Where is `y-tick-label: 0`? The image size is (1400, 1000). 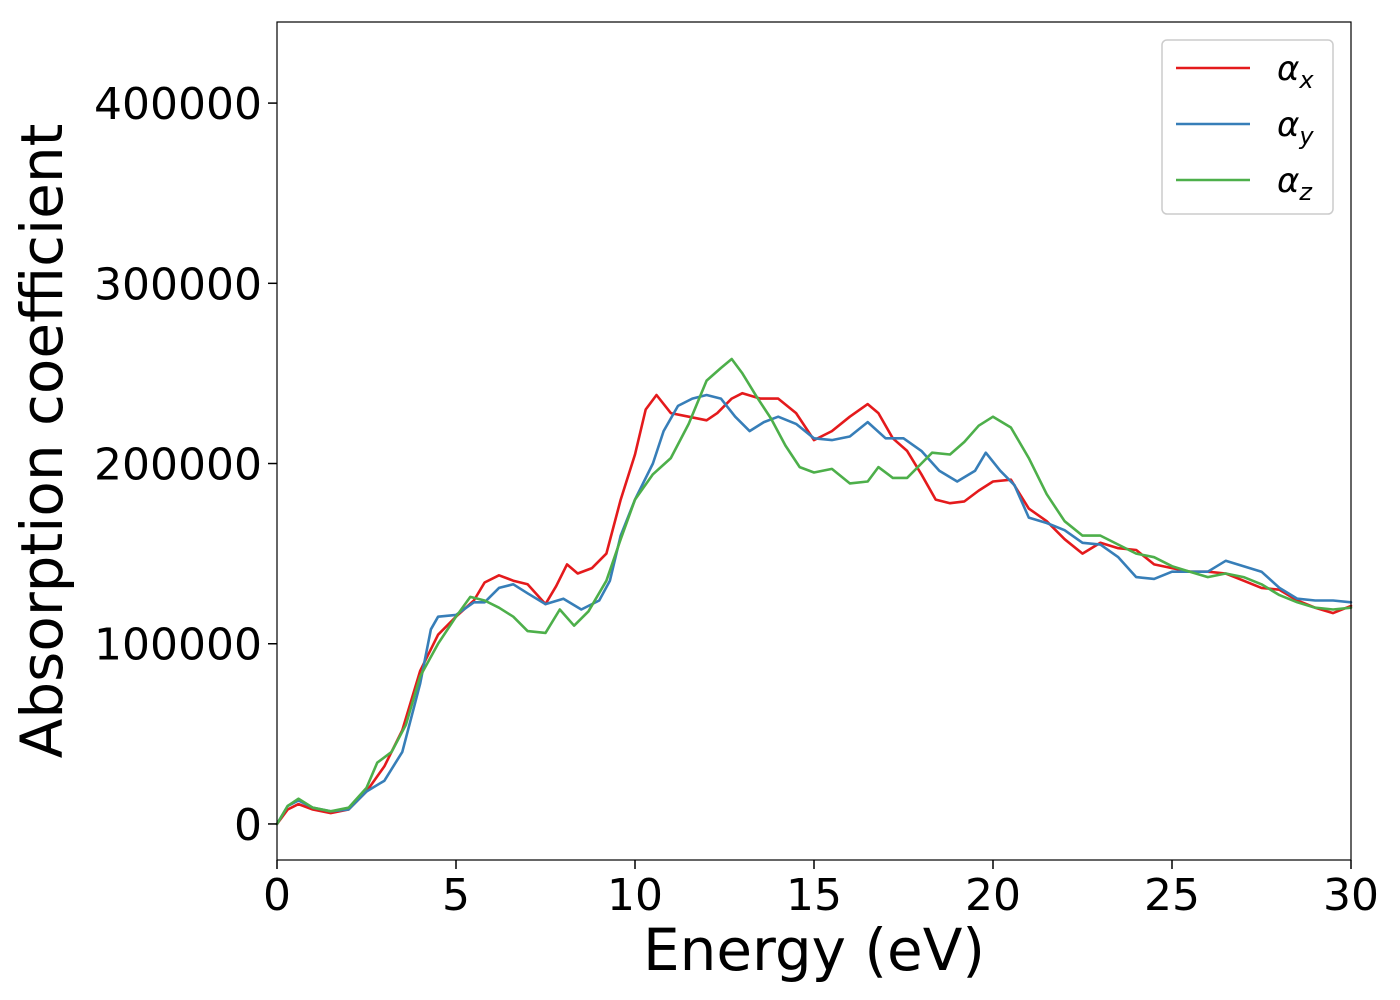 y-tick-label: 0 is located at coordinates (248, 825).